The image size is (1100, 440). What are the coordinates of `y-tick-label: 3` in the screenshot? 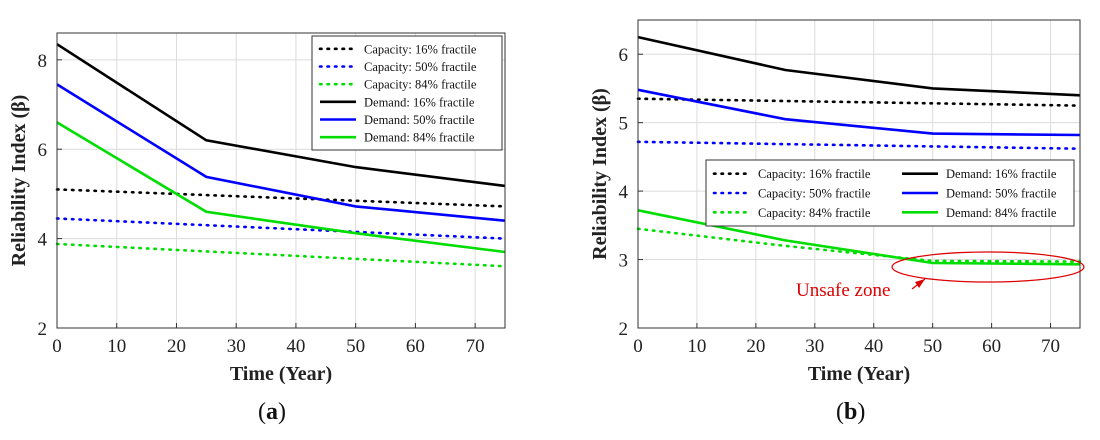 It's located at (624, 261).